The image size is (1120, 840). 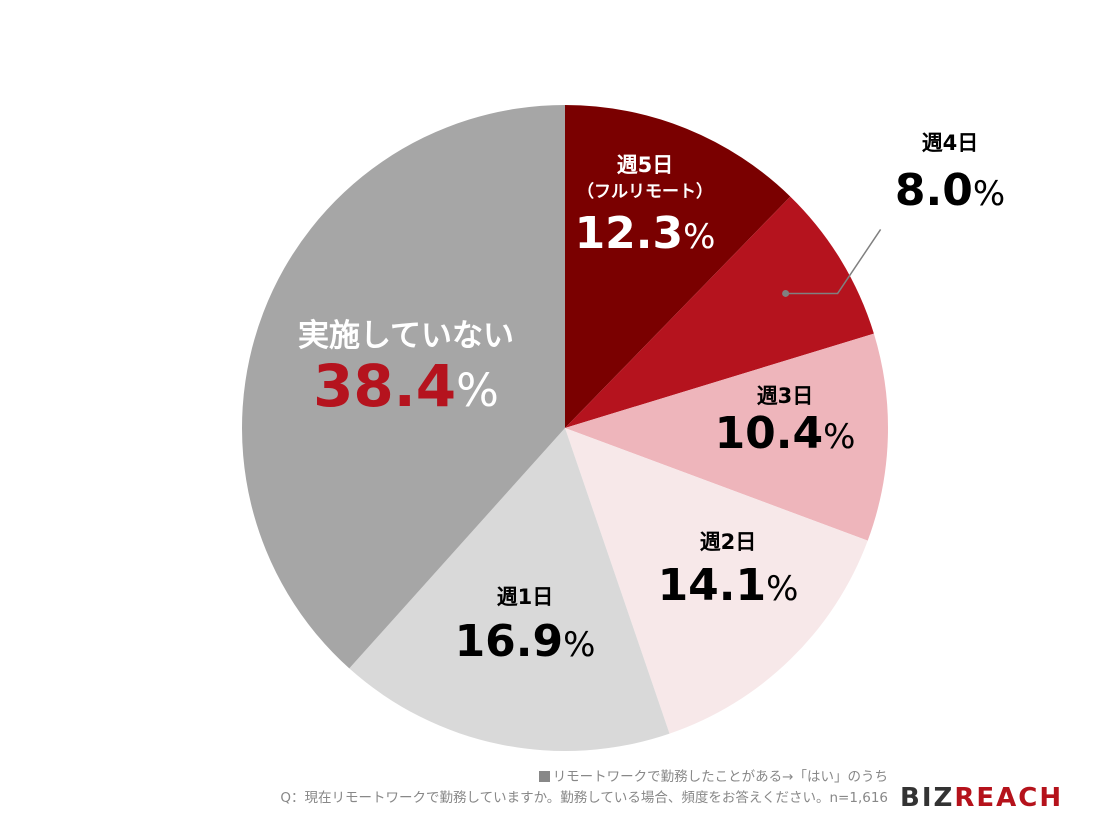 What do you see at coordinates (728, 542) in the screenshot?
I see `slice-label: 週2日` at bounding box center [728, 542].